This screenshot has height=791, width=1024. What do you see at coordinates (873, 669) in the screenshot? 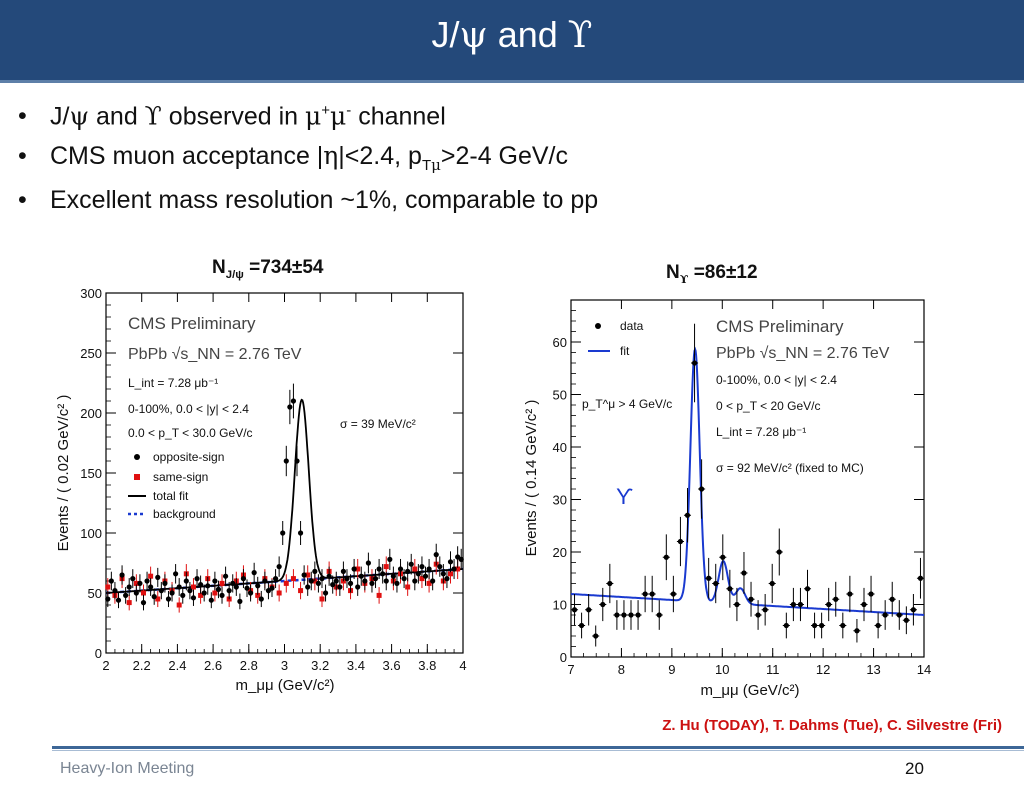
I see `x-tick-label: 13` at bounding box center [873, 669].